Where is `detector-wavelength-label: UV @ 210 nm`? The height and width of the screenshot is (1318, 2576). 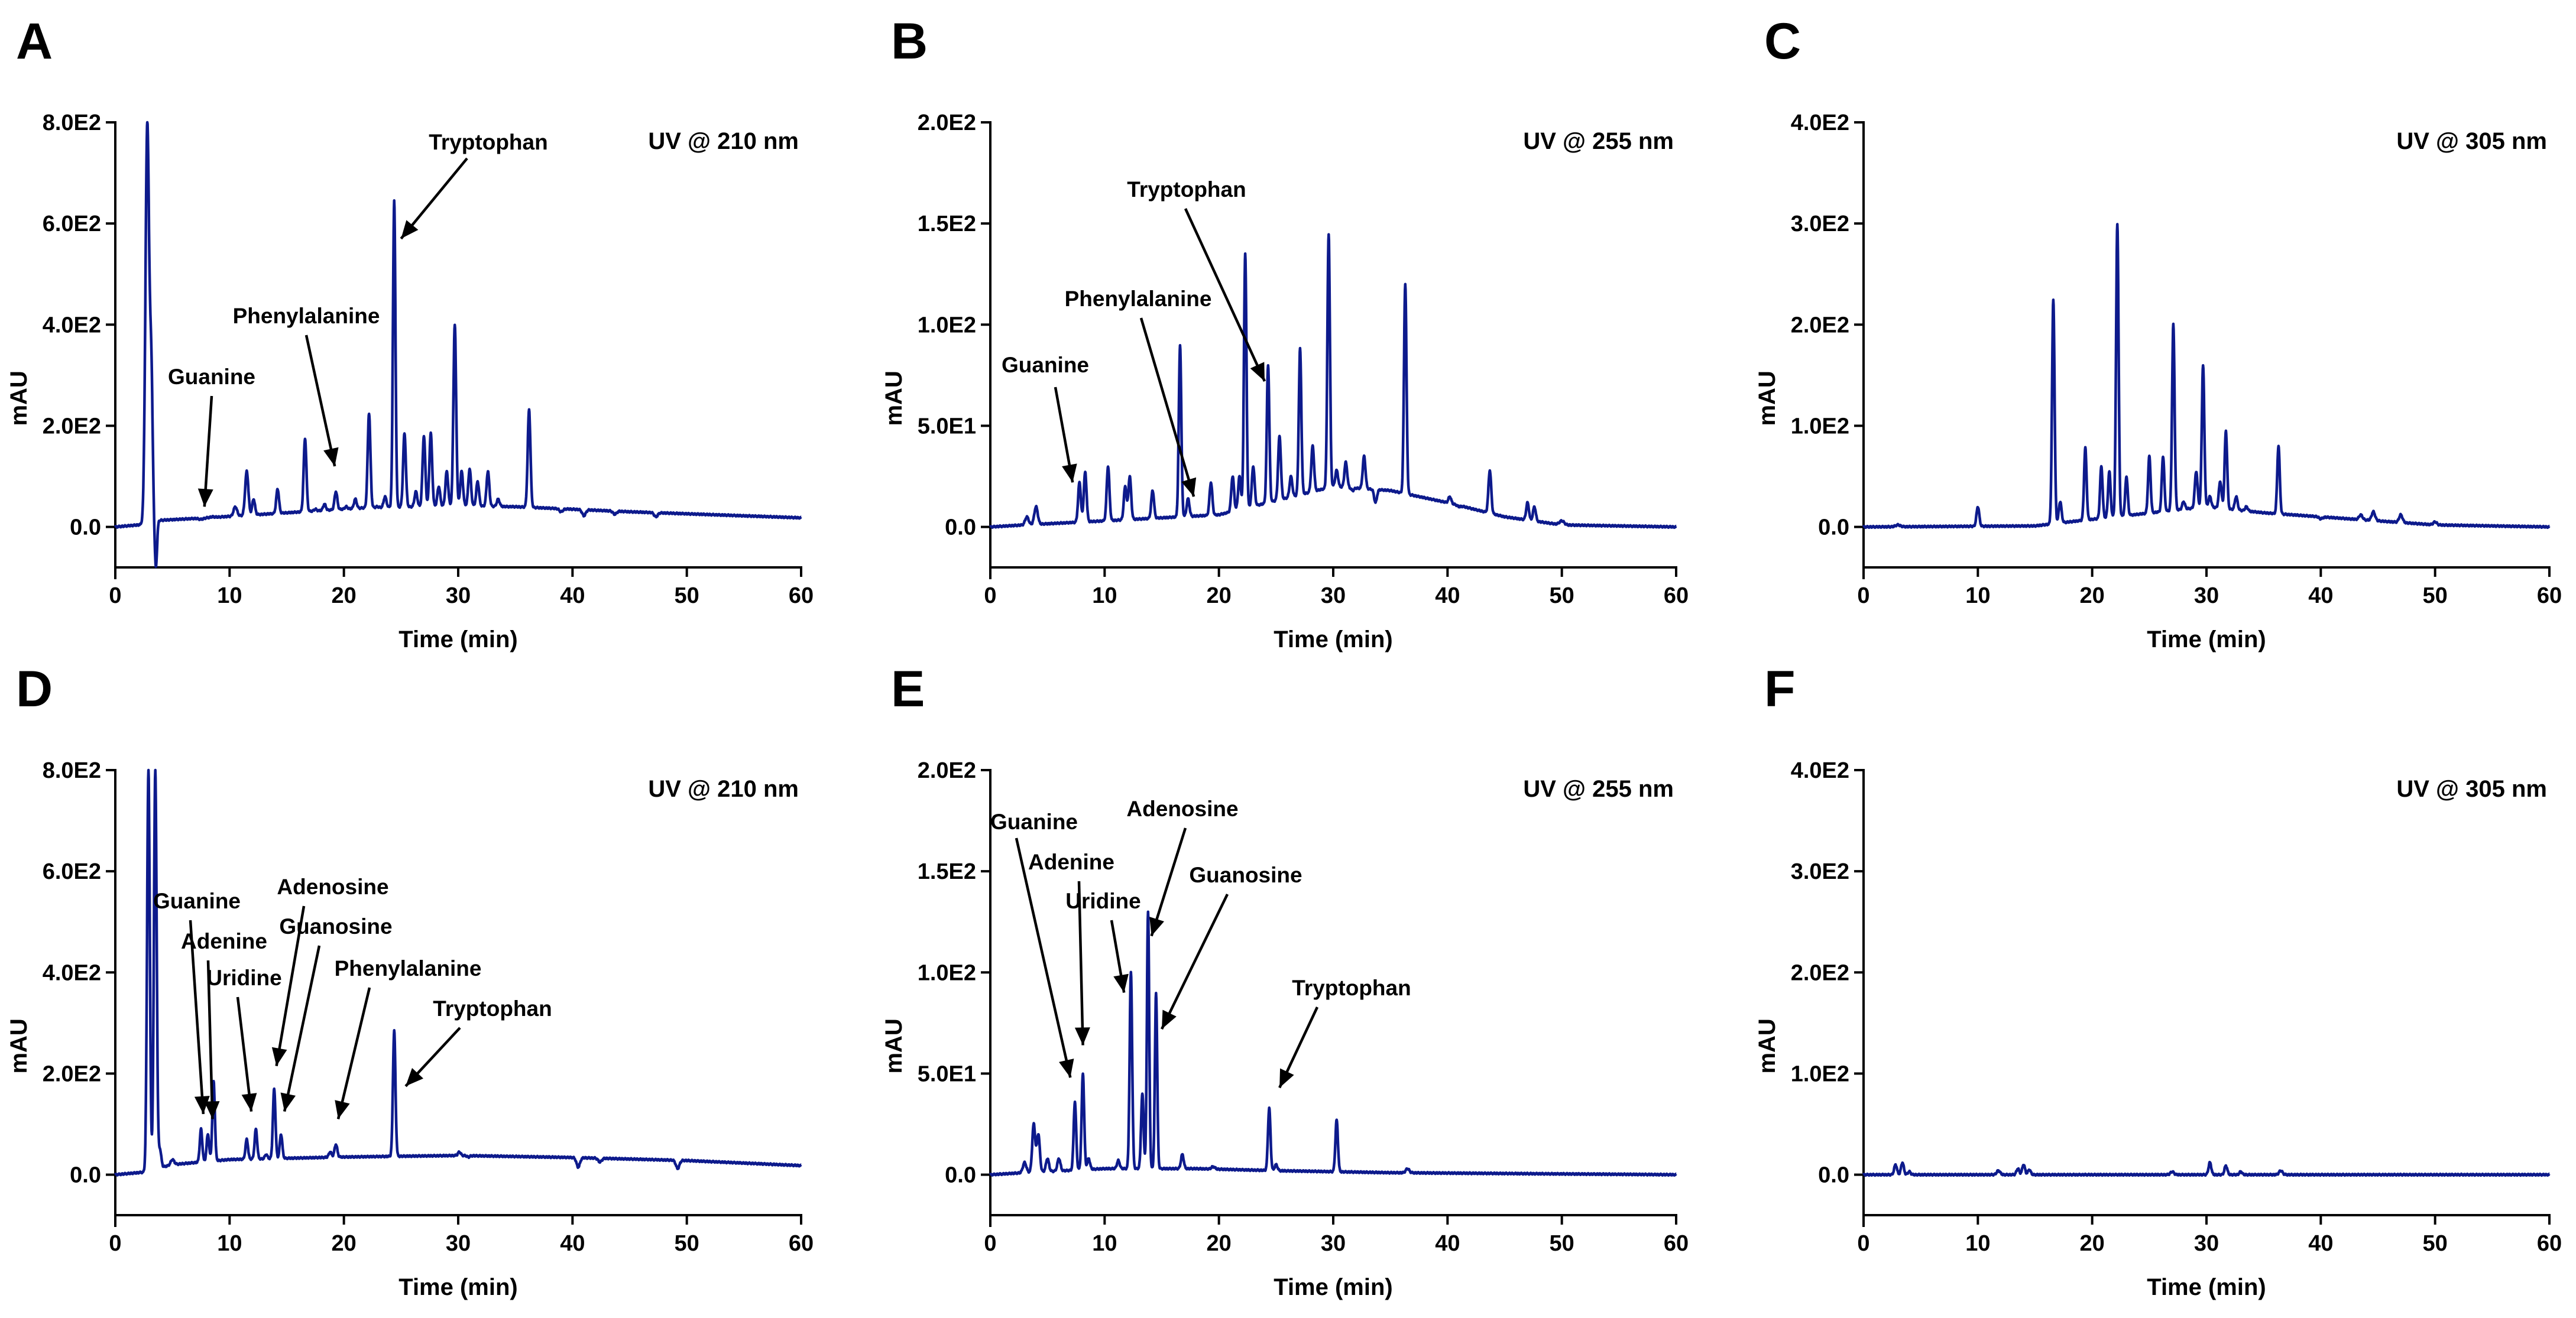 detector-wavelength-label: UV @ 210 nm is located at coordinates (723, 789).